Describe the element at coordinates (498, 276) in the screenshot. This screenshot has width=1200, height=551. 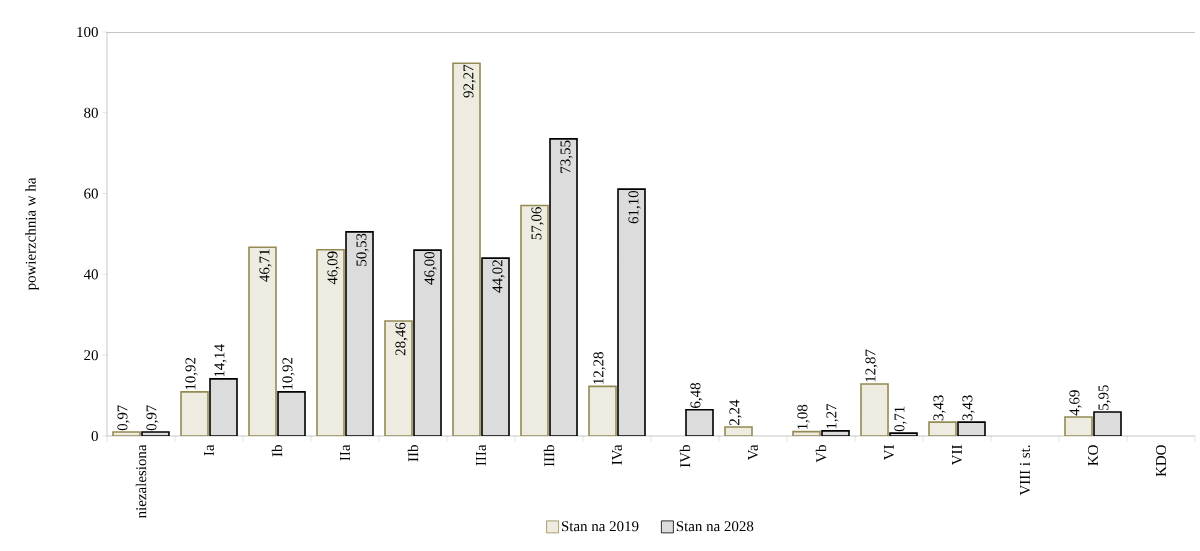
I see `data-label: 44,02` at that location.